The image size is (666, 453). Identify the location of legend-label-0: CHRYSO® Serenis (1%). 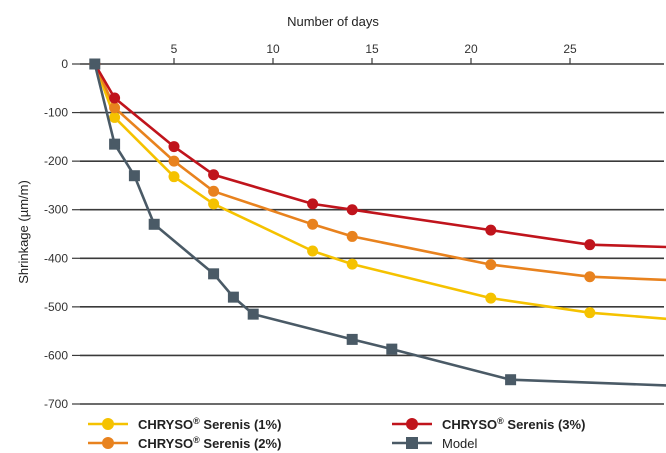
(209, 424).